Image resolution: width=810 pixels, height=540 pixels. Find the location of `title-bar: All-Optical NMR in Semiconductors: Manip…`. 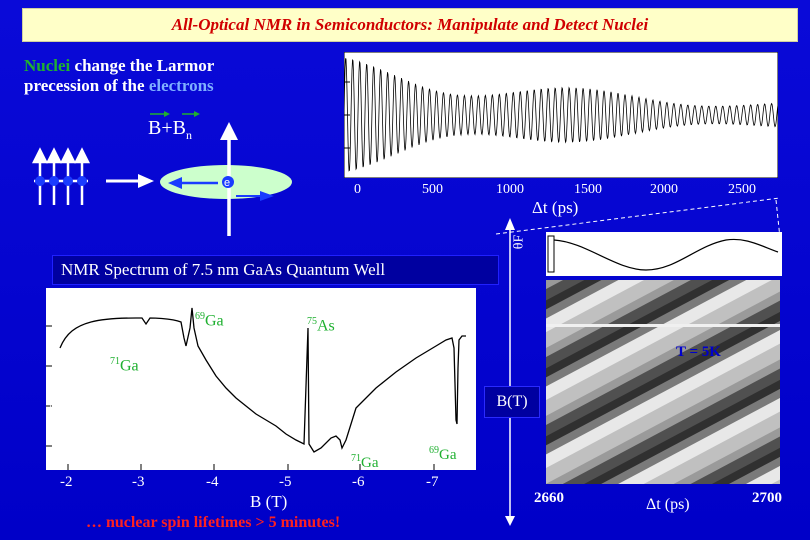

title-bar: All-Optical NMR in Semiconductors: Manip… is located at coordinates (410, 25).